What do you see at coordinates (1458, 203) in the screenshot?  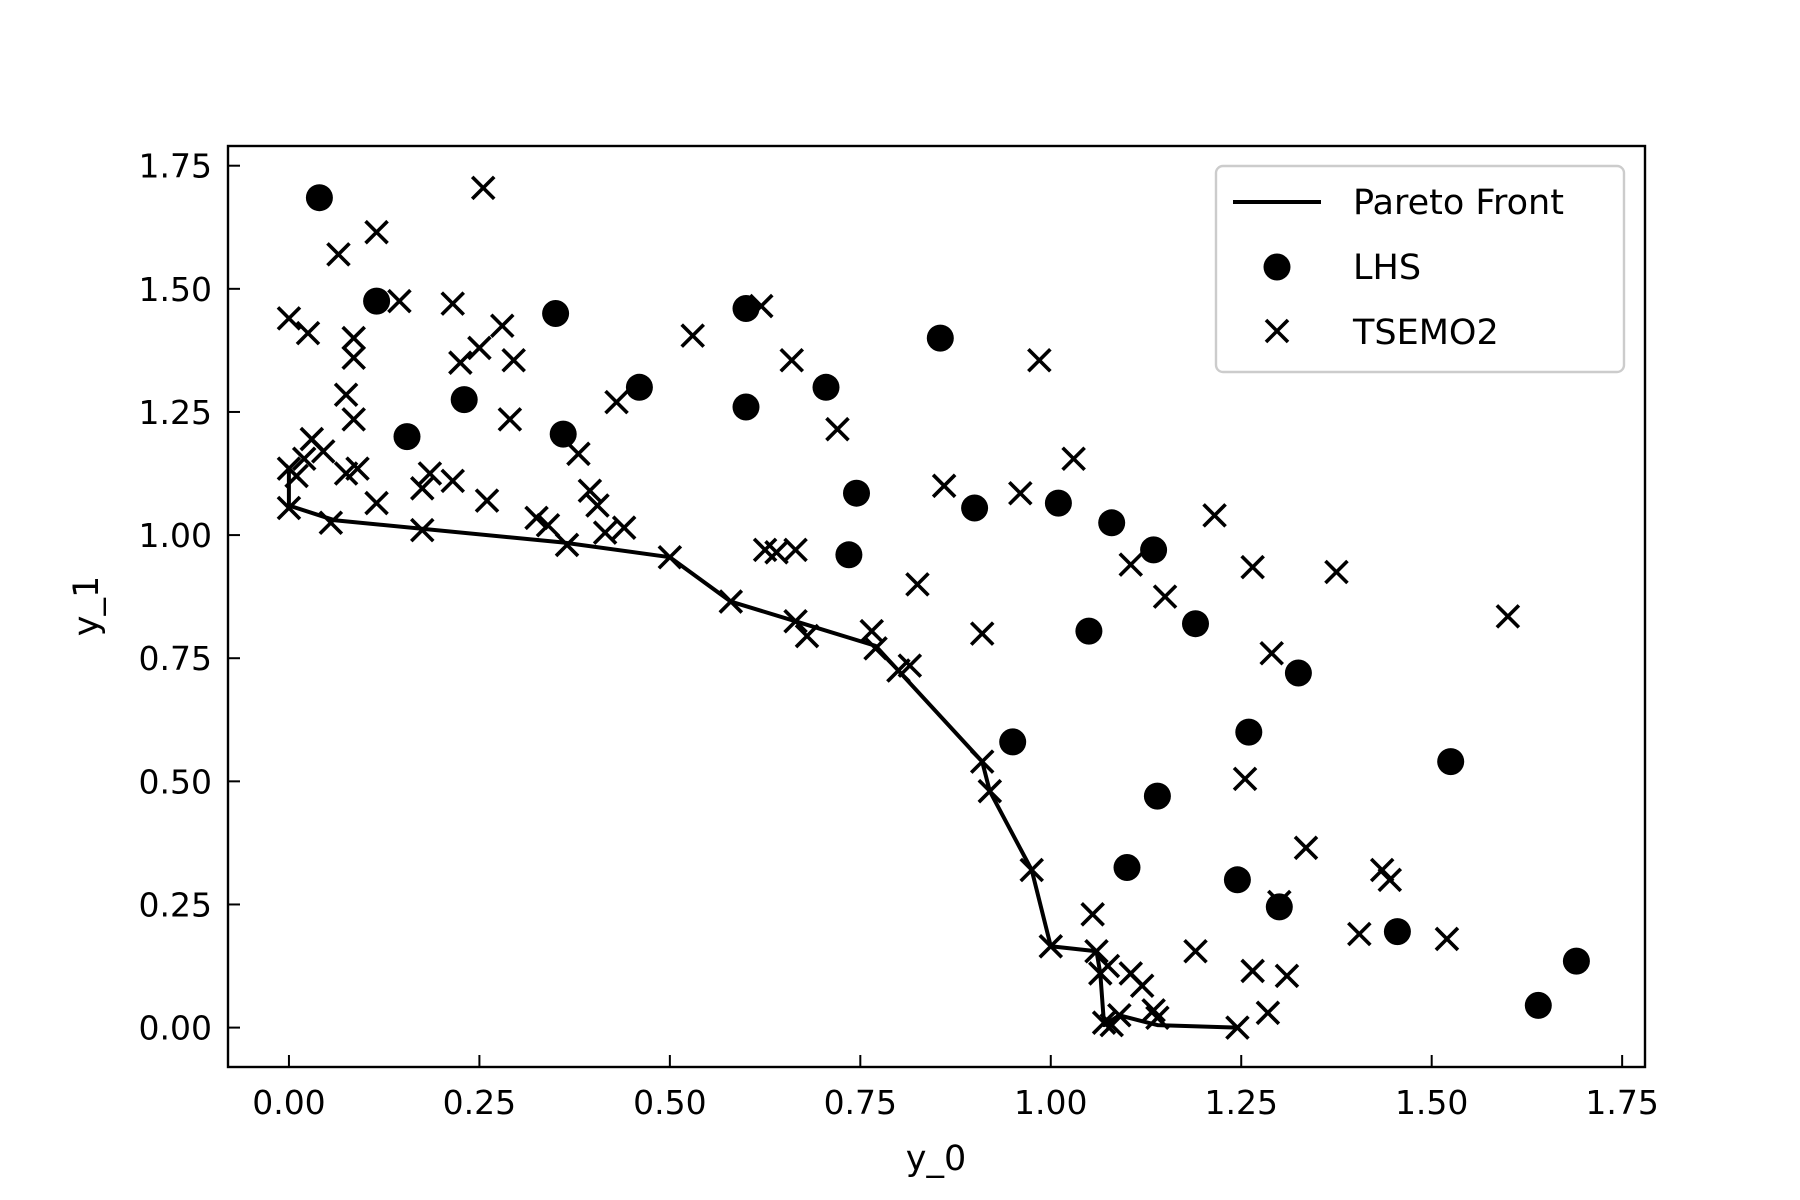 I see `legend-label-pareto-front: Pareto Front` at bounding box center [1458, 203].